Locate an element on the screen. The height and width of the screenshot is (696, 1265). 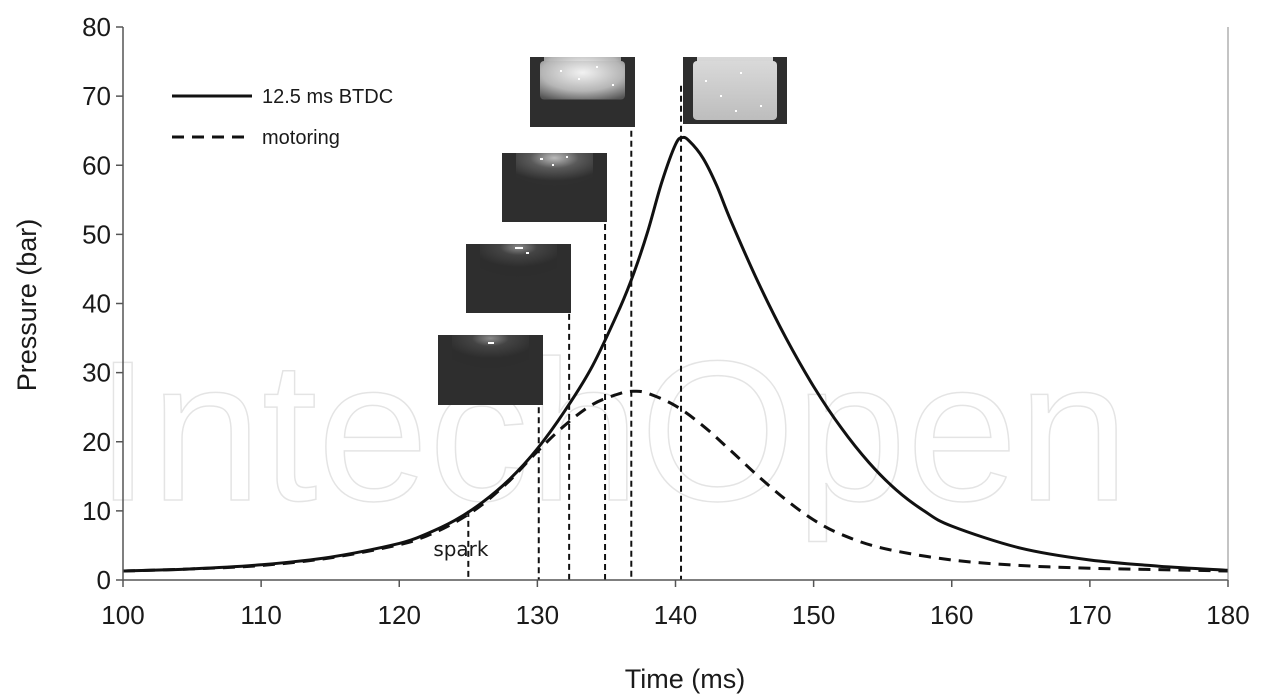
x-tick-label: 150 is located at coordinates (813, 615).